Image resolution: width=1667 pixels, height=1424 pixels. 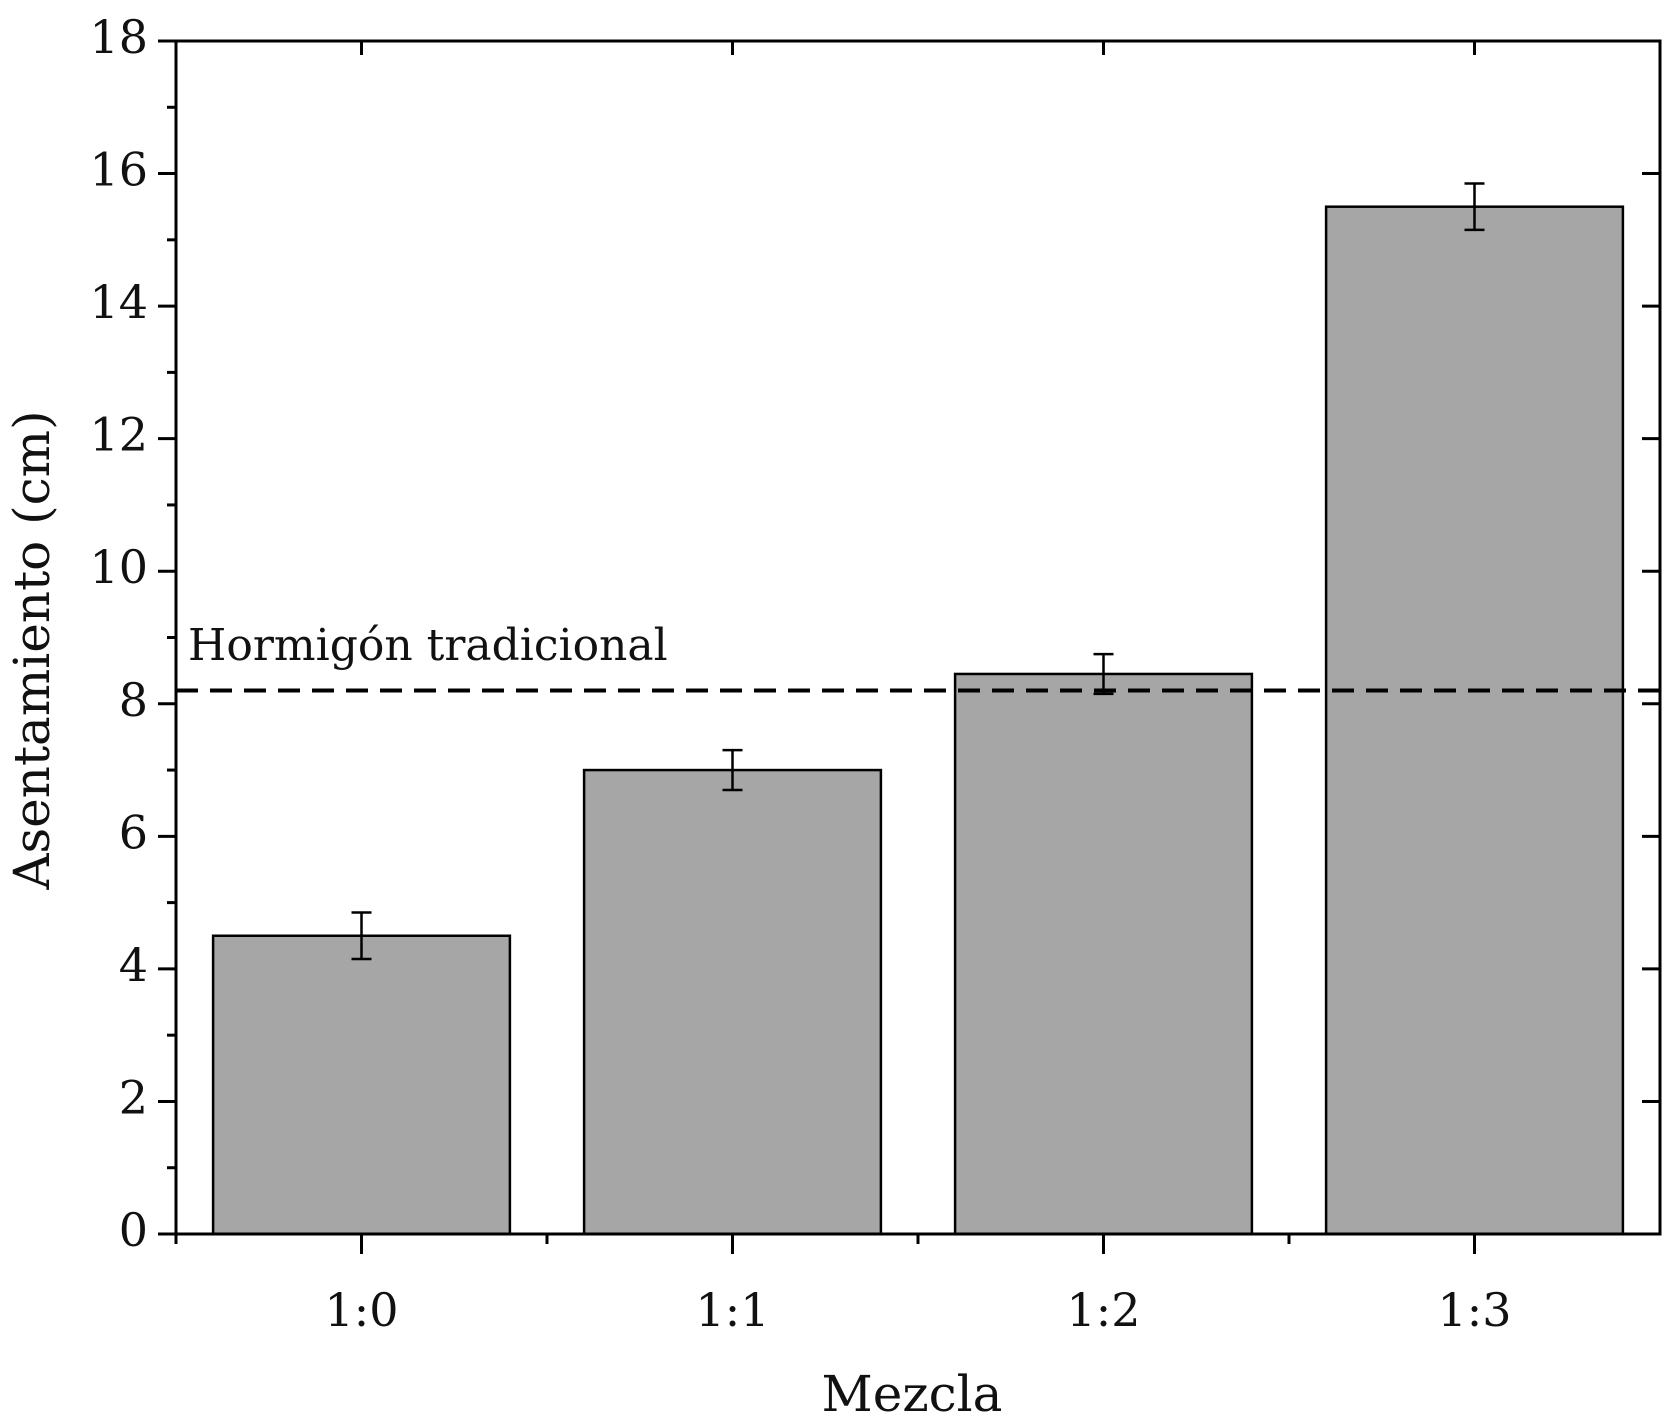 I want to click on x-tick-label: 1:3, so click(x=1474, y=1310).